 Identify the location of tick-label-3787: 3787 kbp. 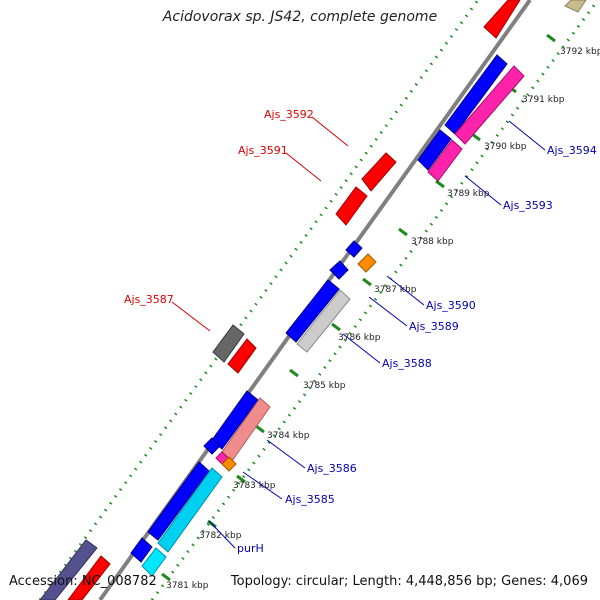
(395, 290).